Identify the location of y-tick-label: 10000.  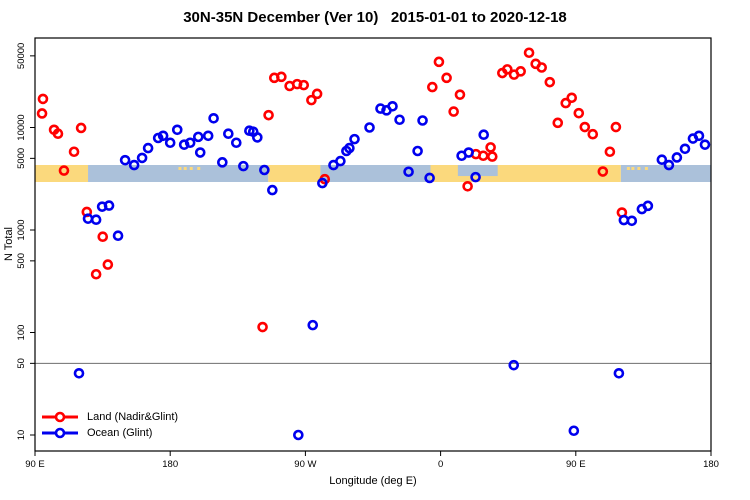
(21, 127).